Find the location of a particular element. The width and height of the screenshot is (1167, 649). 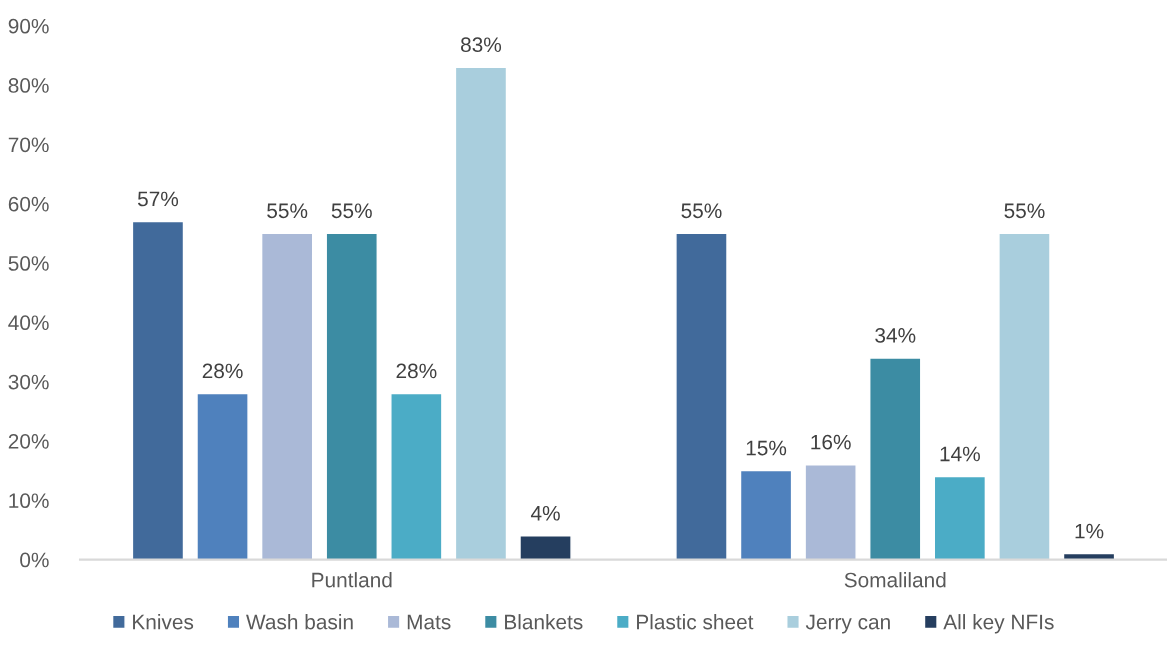

legend-label: Wash basin is located at coordinates (299, 622).